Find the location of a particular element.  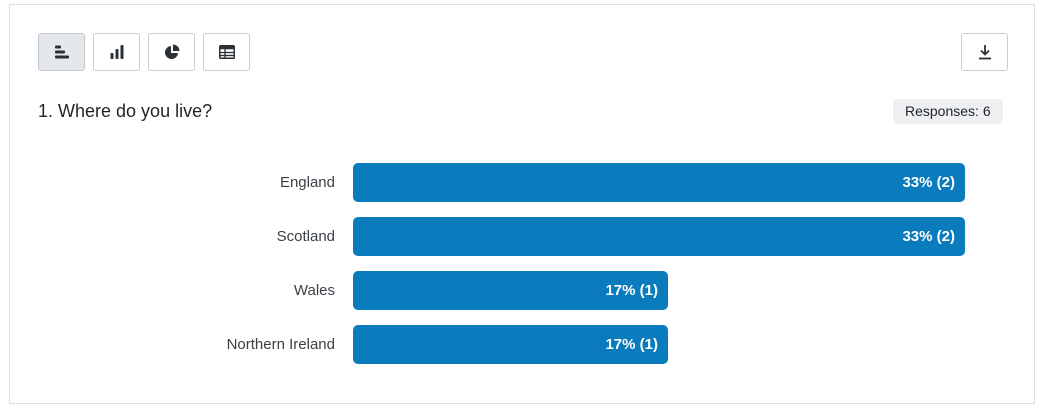

chart-row: Wales 17% (1) is located at coordinates (523, 290).